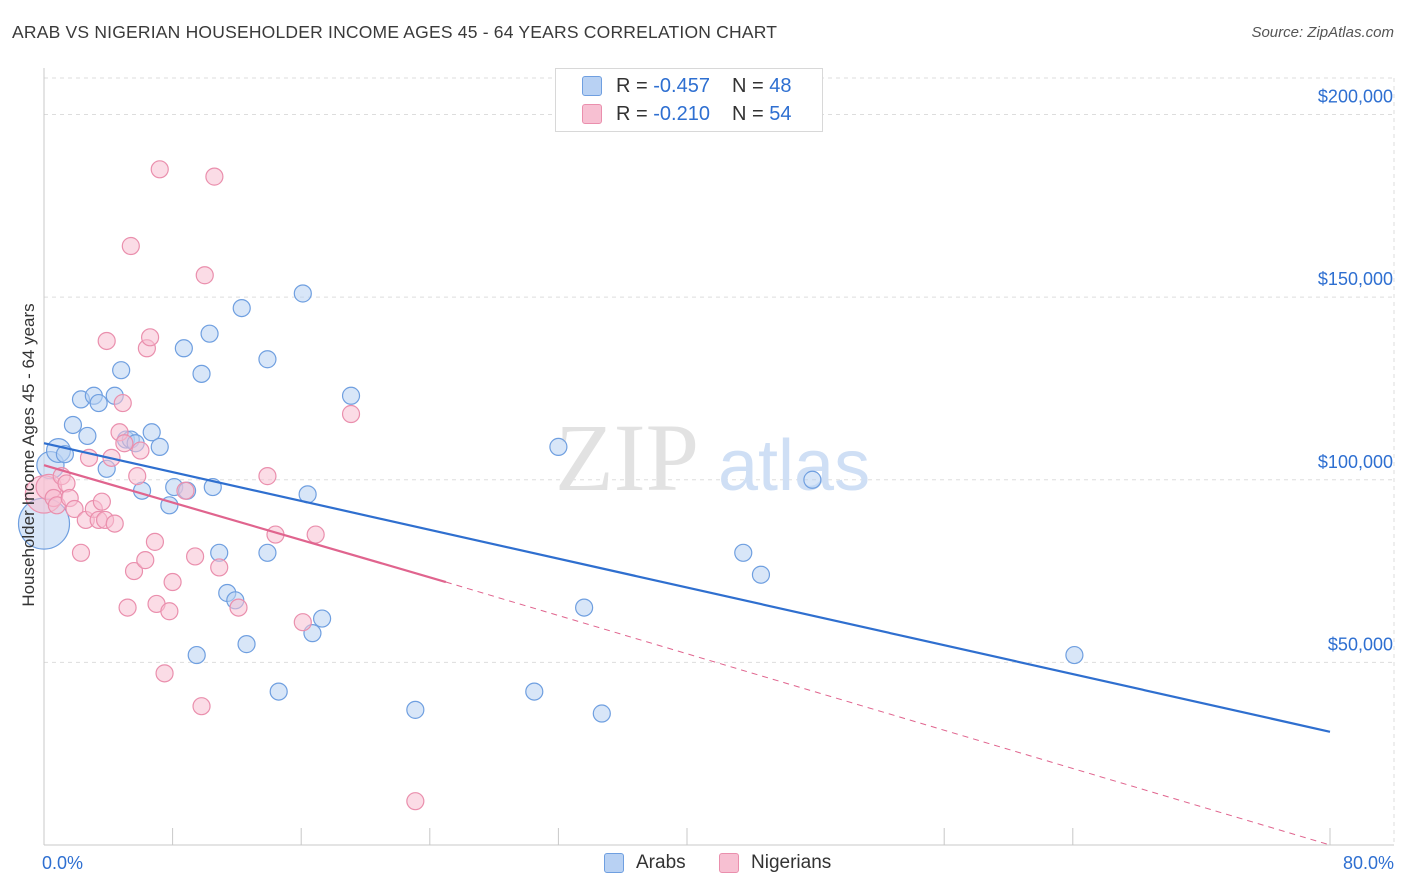 The height and width of the screenshot is (892, 1406). What do you see at coordinates (661, 862) in the screenshot?
I see `legend-label-arabs: Arabs` at bounding box center [661, 862].